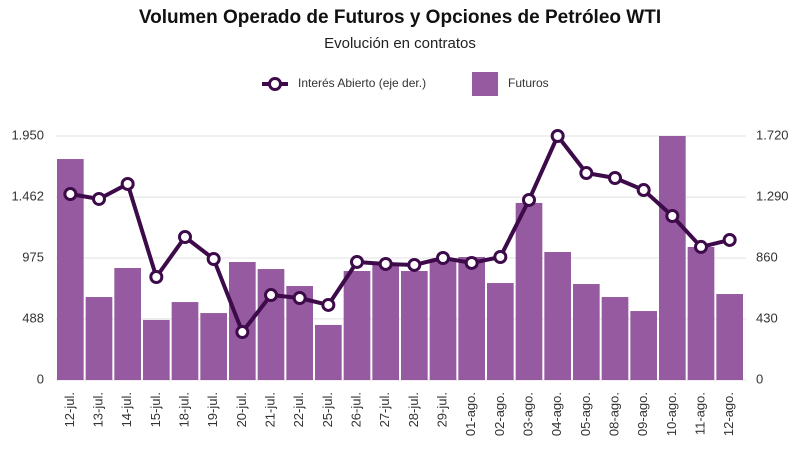 This screenshot has width=800, height=457. What do you see at coordinates (355, 409) in the screenshot?
I see `x-tick-label: 26-jul.` at bounding box center [355, 409].